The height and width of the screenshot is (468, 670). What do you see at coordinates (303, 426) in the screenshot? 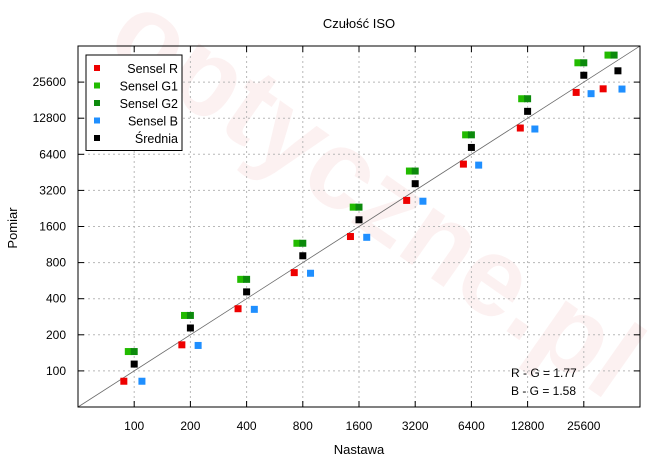
I see `x-tick-label: 800` at bounding box center [303, 426].